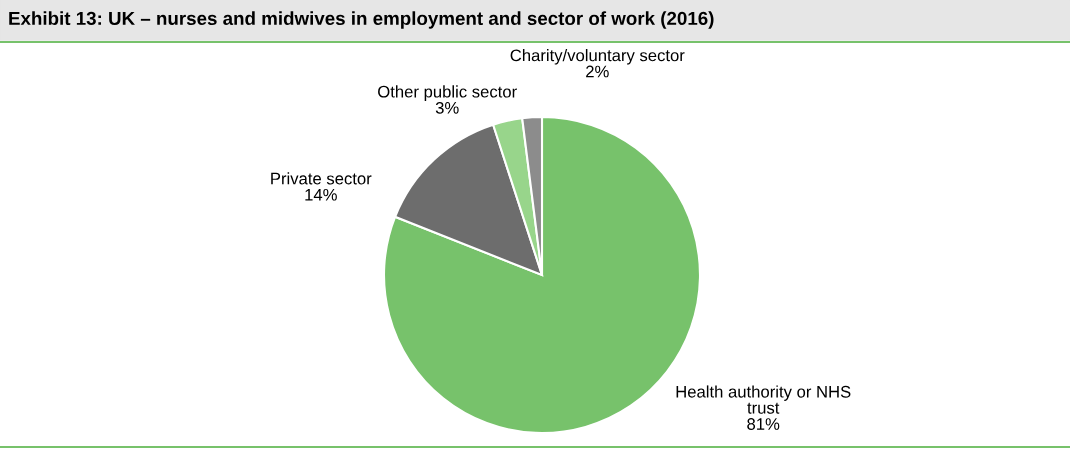  What do you see at coordinates (763, 424) in the screenshot?
I see `data-label: 81%` at bounding box center [763, 424].